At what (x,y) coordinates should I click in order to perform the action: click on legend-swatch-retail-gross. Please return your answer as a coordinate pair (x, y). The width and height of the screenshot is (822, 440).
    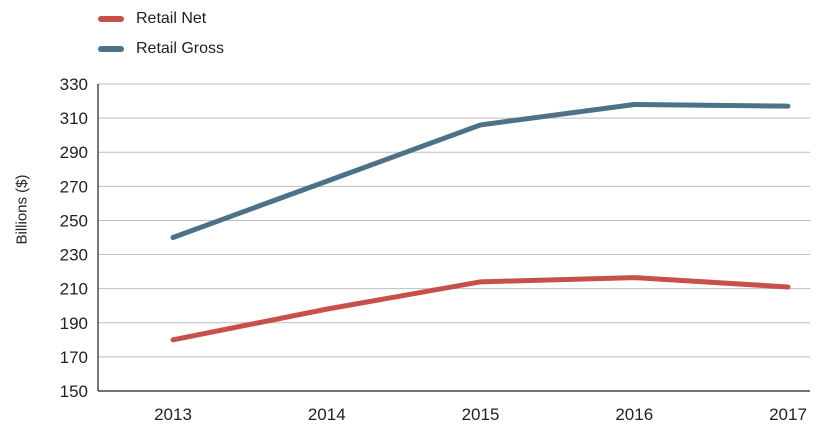
    Looking at the image, I should click on (111, 49).